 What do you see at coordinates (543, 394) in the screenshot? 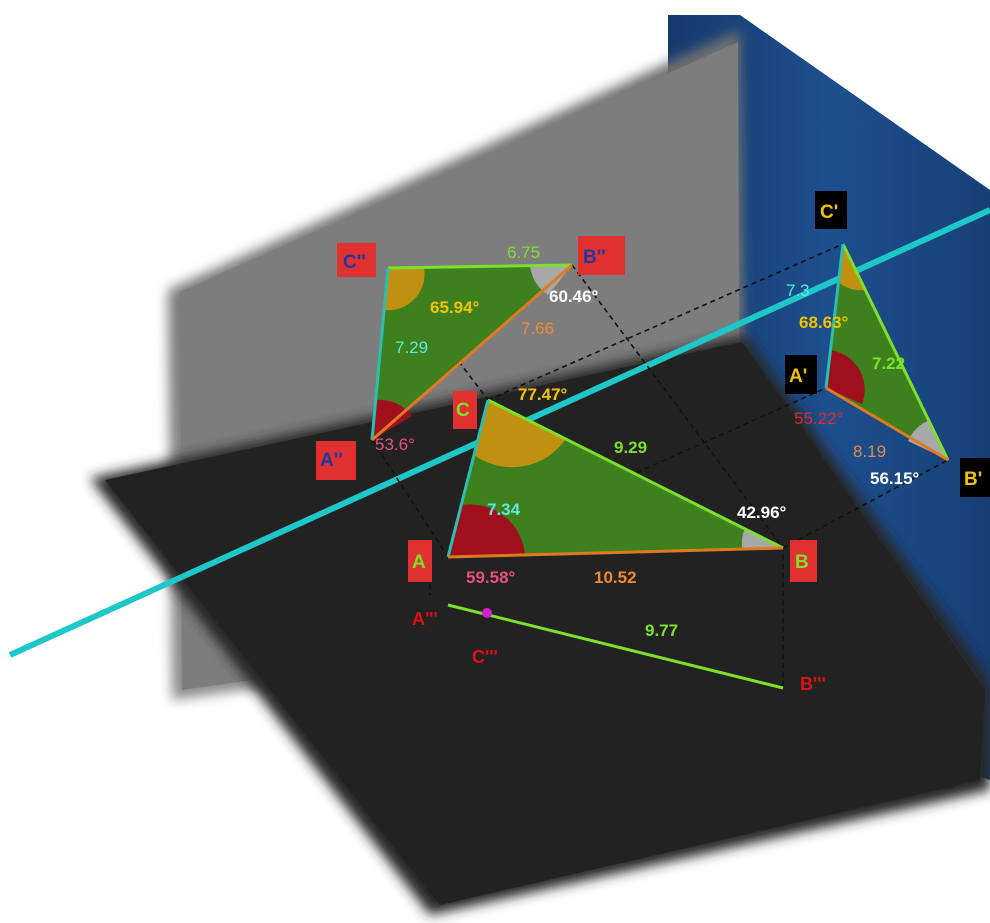
I see `angle-c-value: 77.47°` at bounding box center [543, 394].